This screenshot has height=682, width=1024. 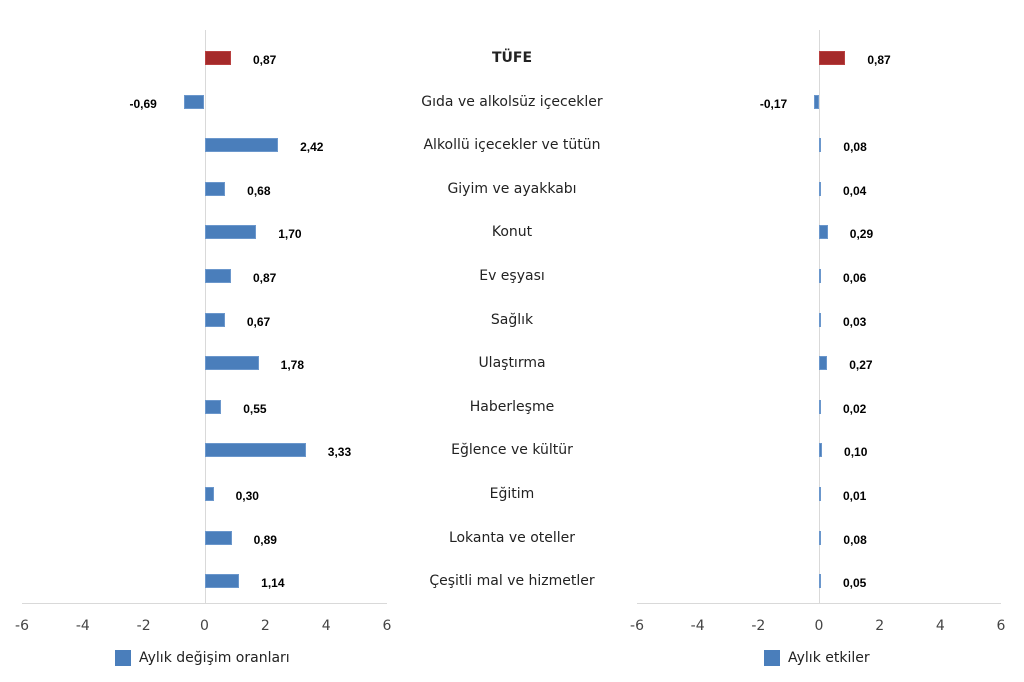 I want to click on value-label: 0,06, so click(x=855, y=278).